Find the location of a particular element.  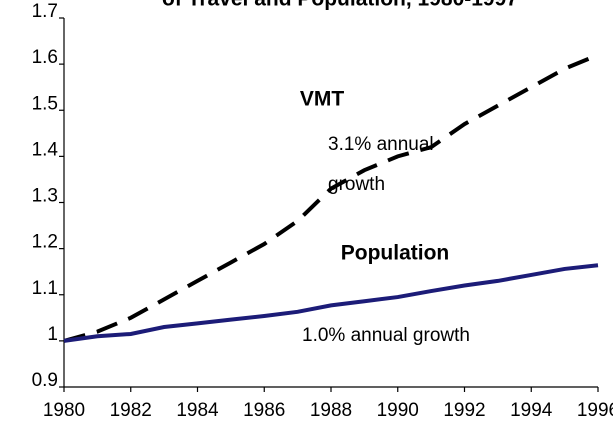

chart-title: of Travel and Population, 1980-1997 is located at coordinates (340, 5).